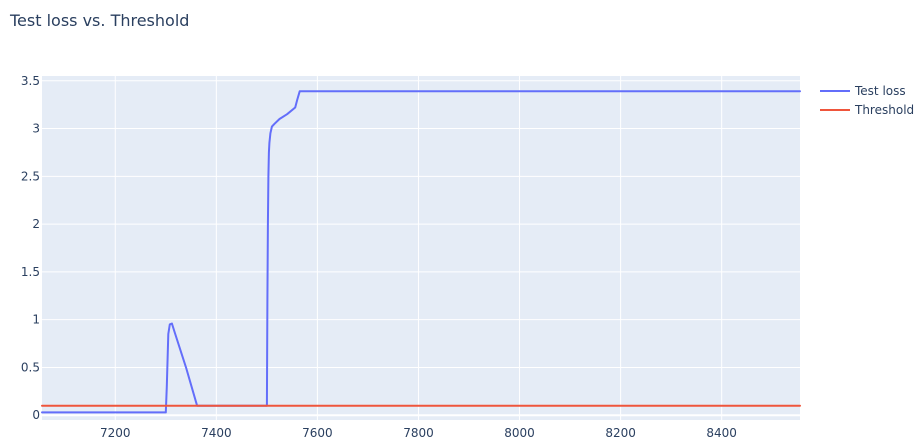 This screenshot has width=922, height=447. Describe the element at coordinates (216, 433) in the screenshot. I see `x-tick-label: 7400` at that location.